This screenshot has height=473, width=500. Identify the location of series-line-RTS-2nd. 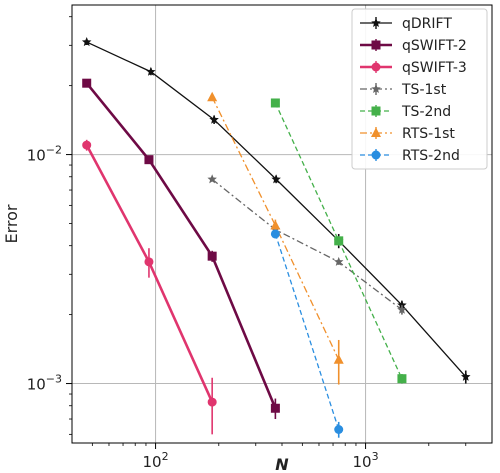
(307, 331).